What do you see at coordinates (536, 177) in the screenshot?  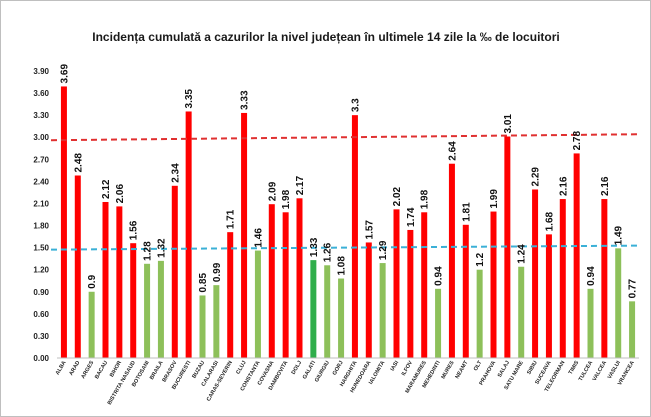 I see `data-label: 2.29` at bounding box center [536, 177].